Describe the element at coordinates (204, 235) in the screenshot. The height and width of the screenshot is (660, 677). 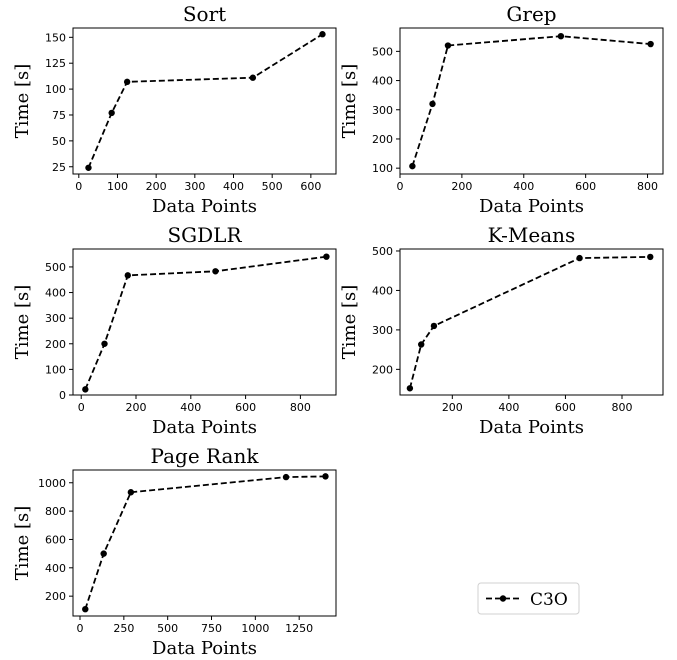
I see `subplot-title: SGDLR` at that location.